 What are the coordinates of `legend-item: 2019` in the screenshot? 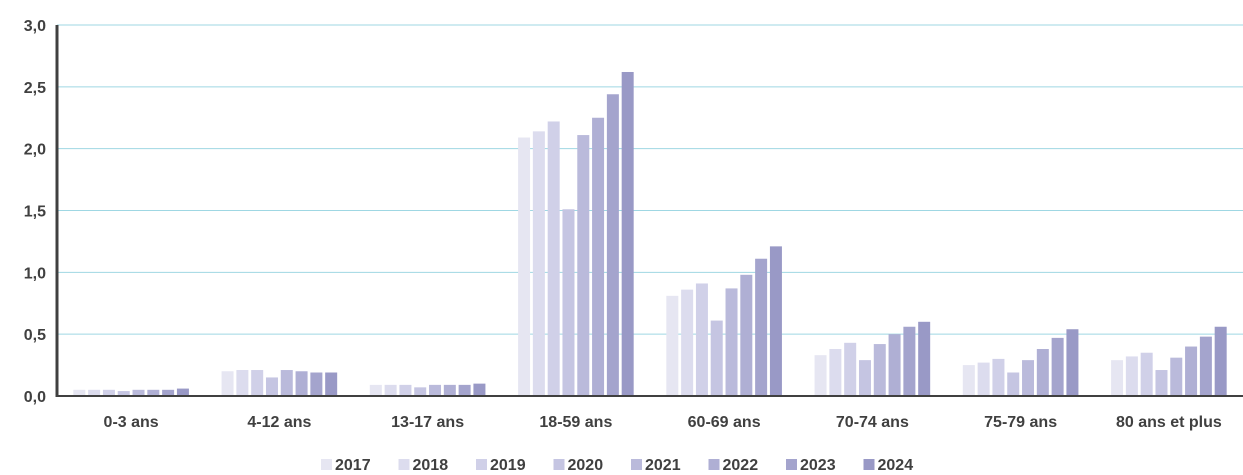 It's located at (501, 465).